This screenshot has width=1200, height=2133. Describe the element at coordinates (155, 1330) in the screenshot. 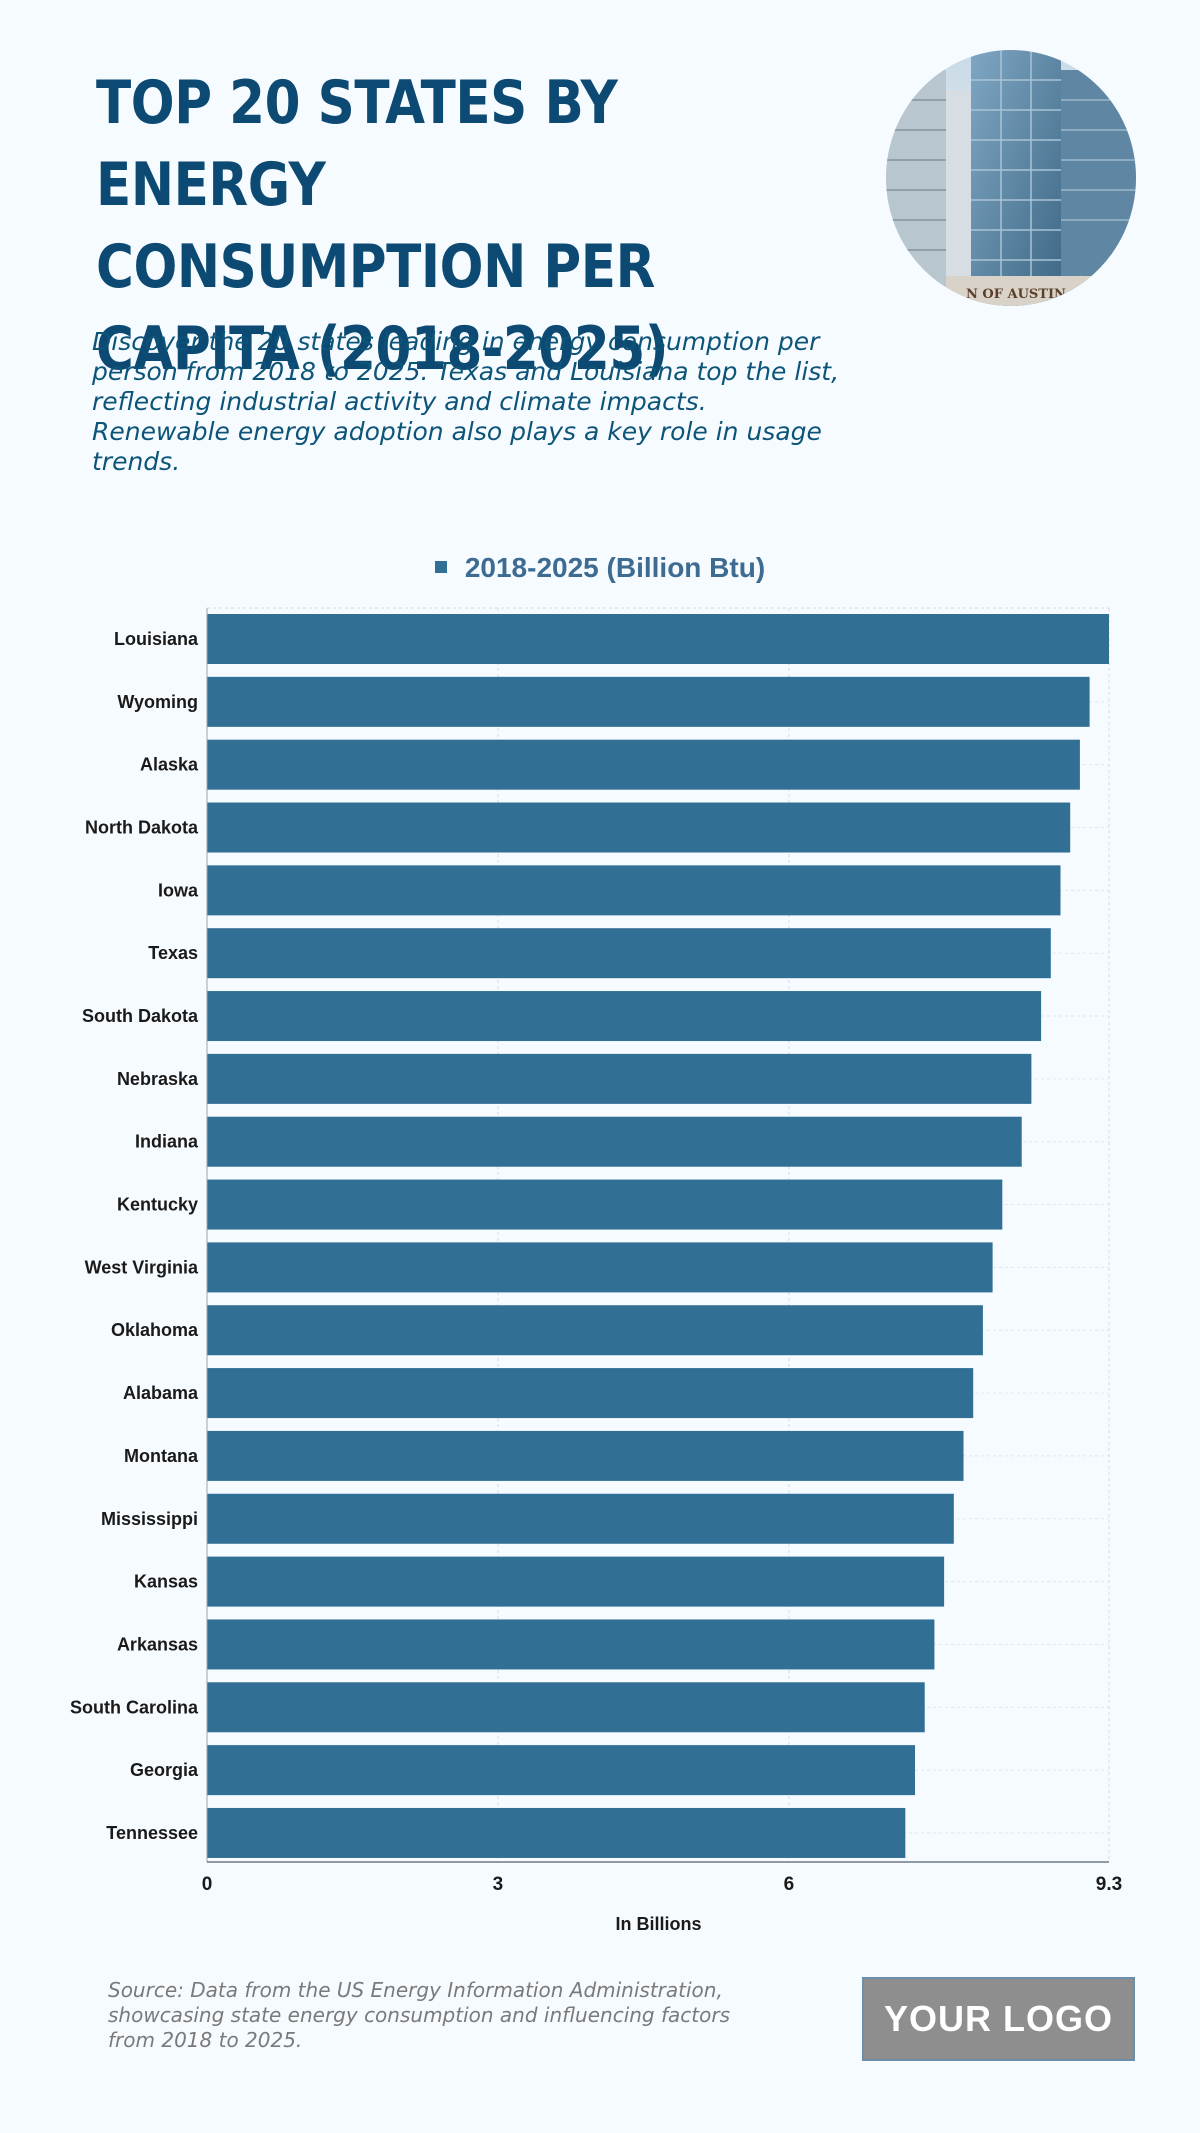

I see `category-label: Oklahoma` at that location.